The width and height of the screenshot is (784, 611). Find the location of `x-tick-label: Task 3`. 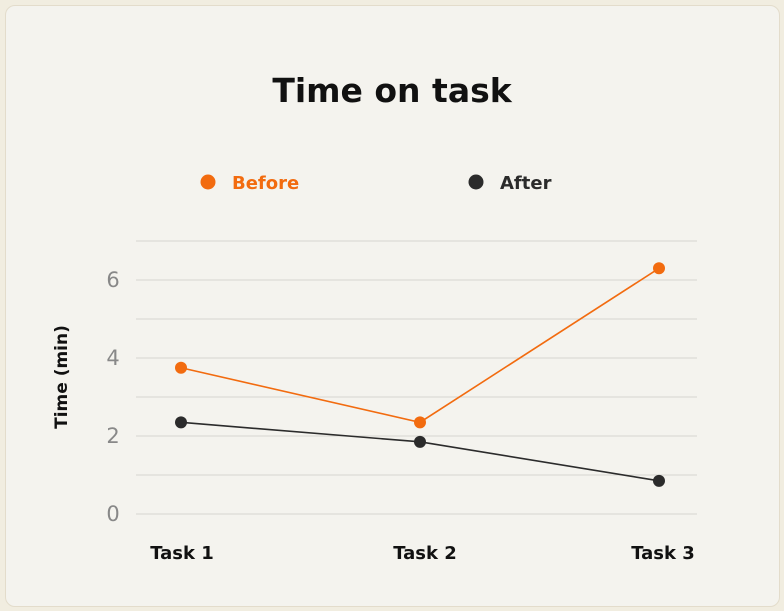

x-tick-label: Task 3 is located at coordinates (663, 553).